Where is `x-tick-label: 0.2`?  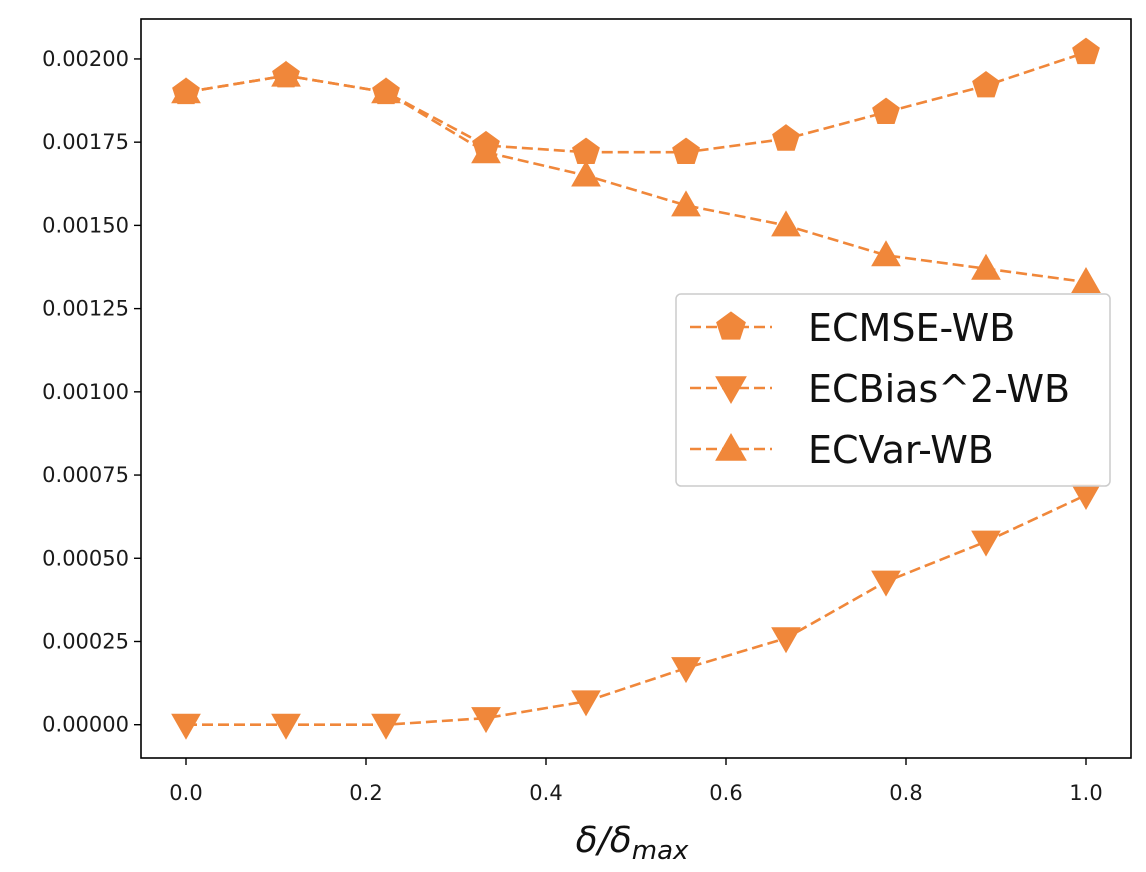 x-tick-label: 0.2 is located at coordinates (365, 793).